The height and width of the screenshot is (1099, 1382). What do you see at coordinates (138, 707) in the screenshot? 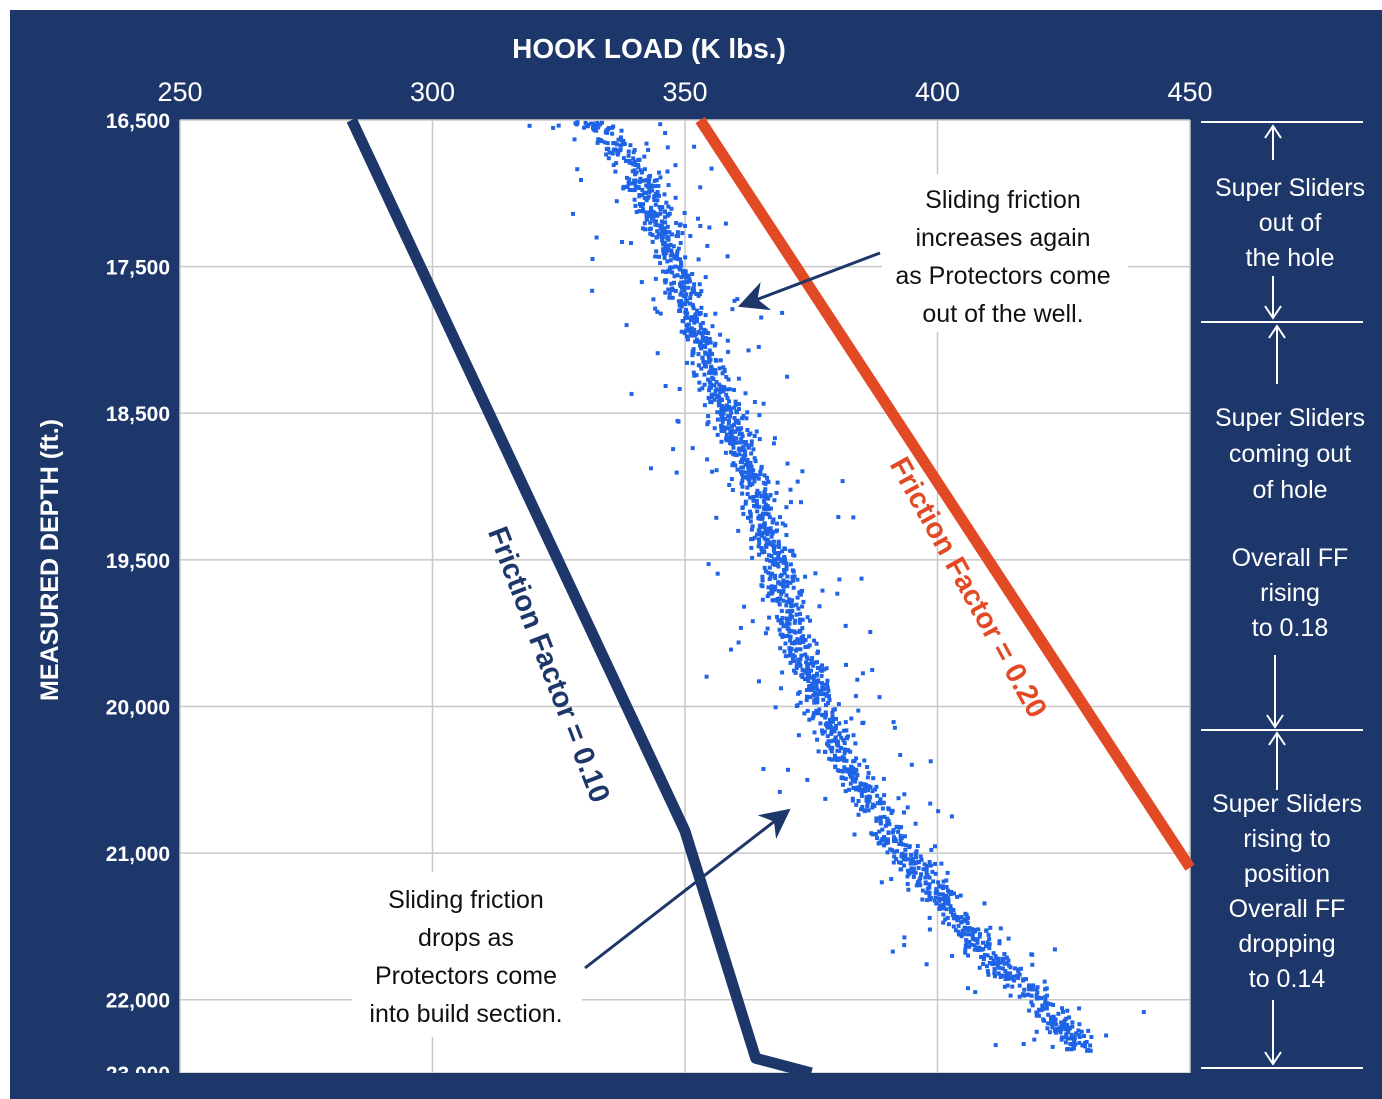
I see `y-tick-label: 20,000` at bounding box center [138, 707].